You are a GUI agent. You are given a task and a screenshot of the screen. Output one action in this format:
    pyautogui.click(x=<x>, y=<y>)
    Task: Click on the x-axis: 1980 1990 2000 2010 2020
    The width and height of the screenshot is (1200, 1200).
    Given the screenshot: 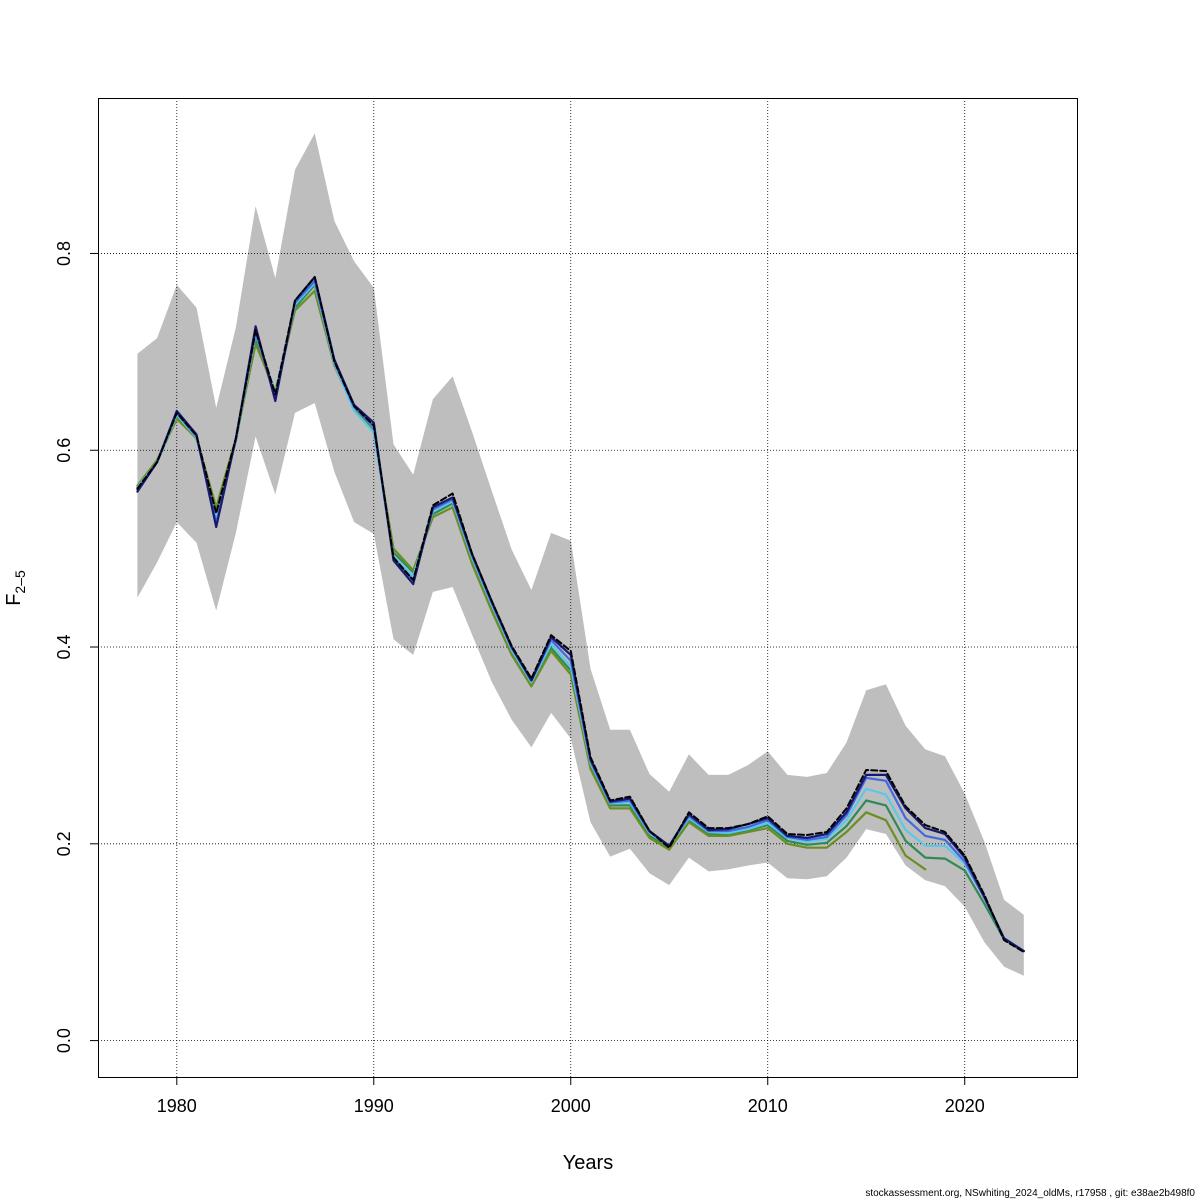 What is the action you would take?
    pyautogui.click(x=571, y=1096)
    